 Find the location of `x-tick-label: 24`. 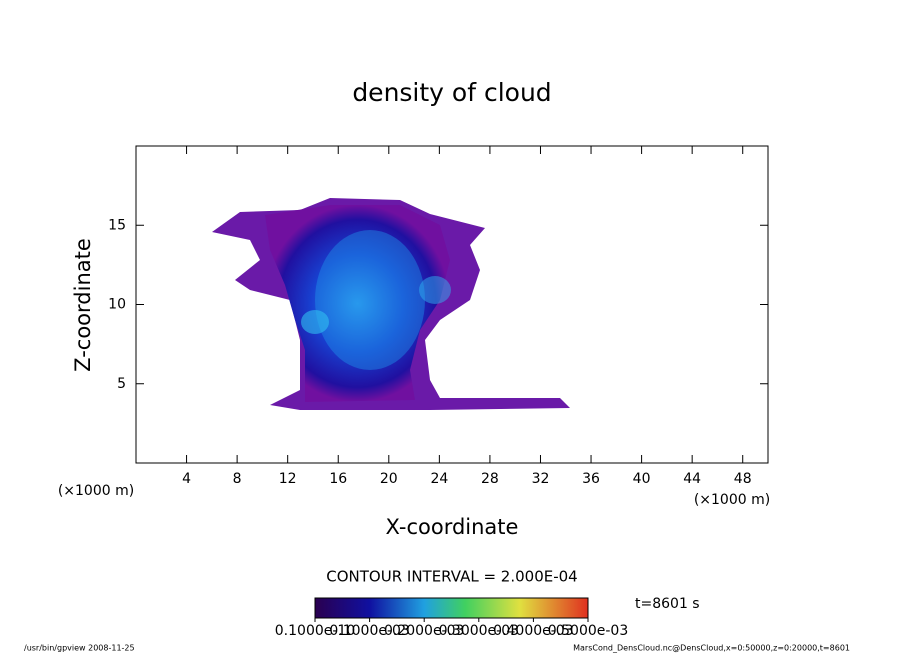

x-tick-label: 24 is located at coordinates (439, 479).